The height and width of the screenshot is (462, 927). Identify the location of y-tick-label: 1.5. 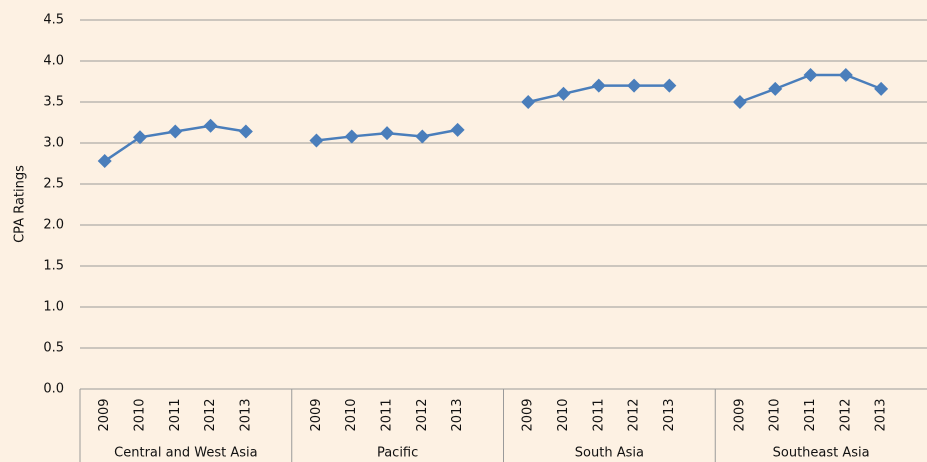
(53, 266).